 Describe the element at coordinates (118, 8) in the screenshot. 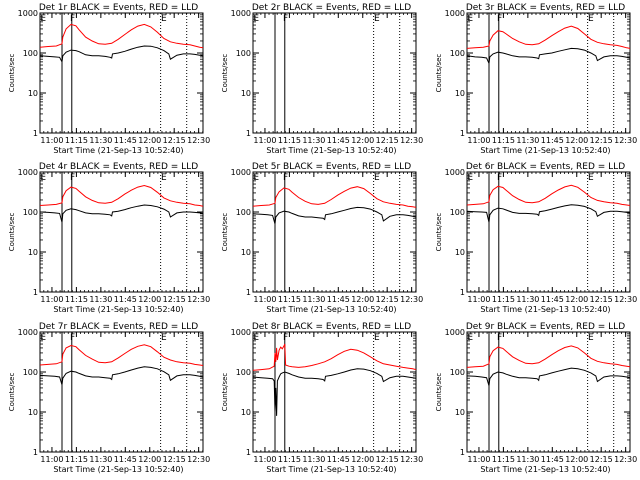

I see `panel-title: Det 1r BLACK = Events, RED = LLD` at that location.